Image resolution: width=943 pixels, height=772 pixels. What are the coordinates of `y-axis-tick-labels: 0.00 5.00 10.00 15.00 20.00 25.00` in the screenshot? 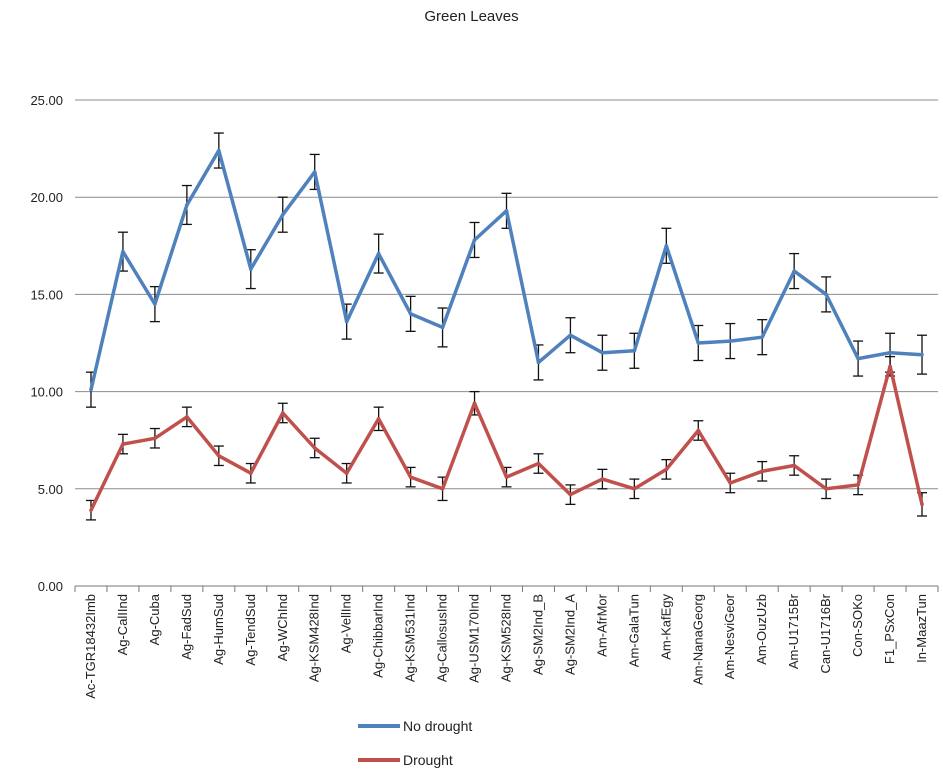 It's located at (46, 343).